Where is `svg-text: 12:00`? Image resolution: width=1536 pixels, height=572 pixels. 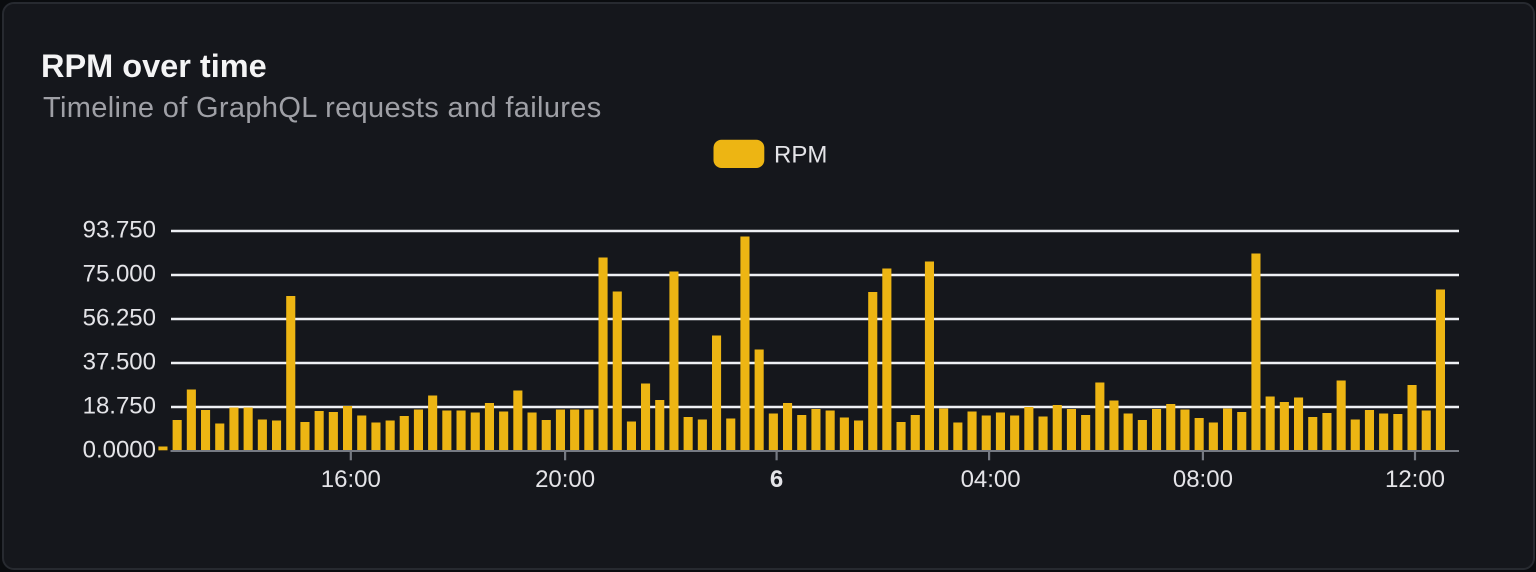 svg-text: 12:00 is located at coordinates (1415, 479).